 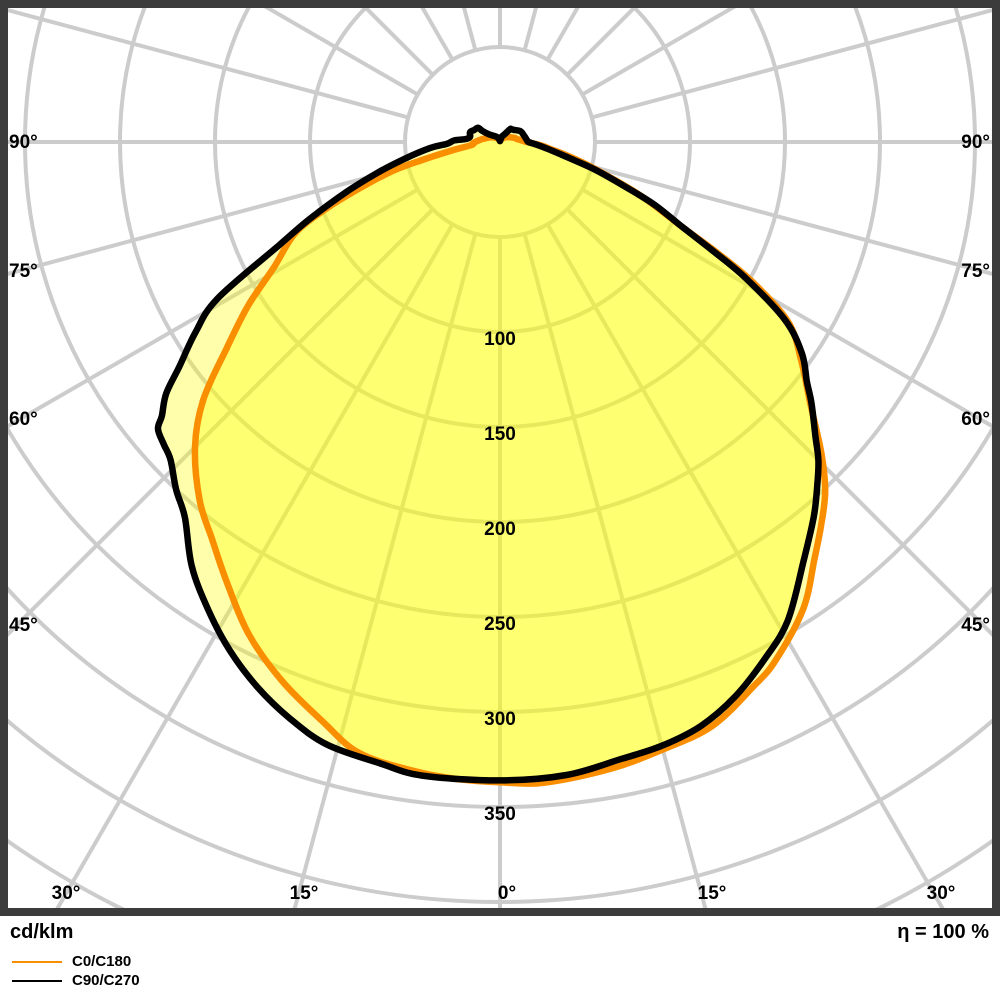 I want to click on angle-tick-label-left: 75°, so click(x=23, y=271).